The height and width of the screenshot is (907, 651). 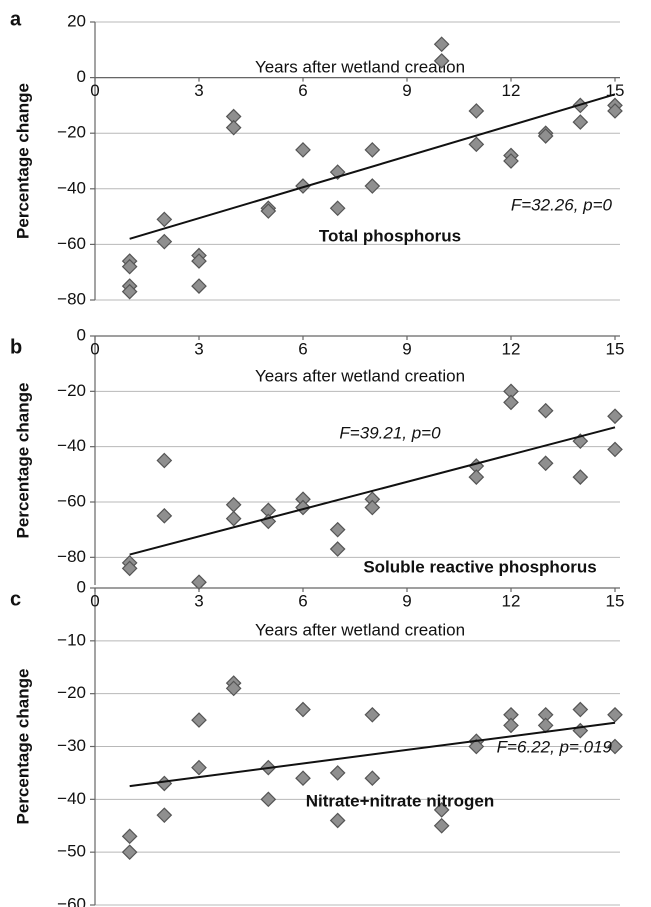 I want to click on panel-letter: c, so click(x=15, y=599).